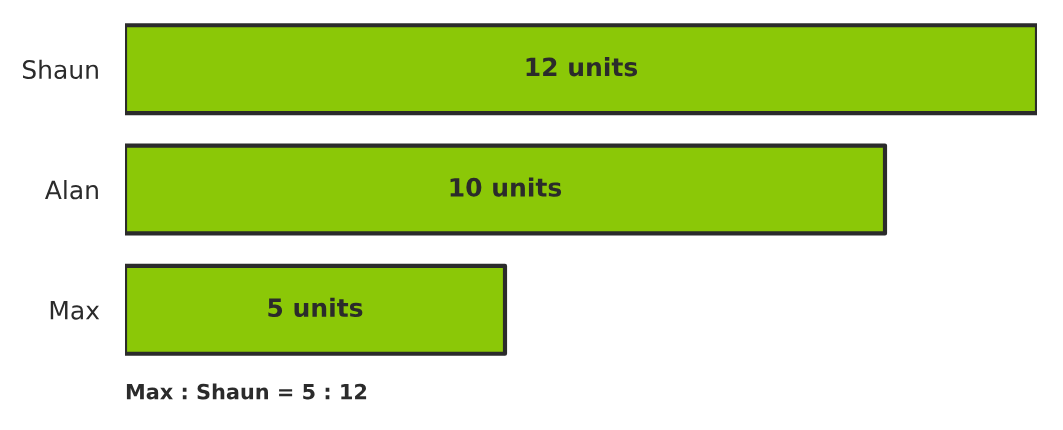 Image resolution: width=1063 pixels, height=430 pixels. What do you see at coordinates (582, 67) in the screenshot?
I see `data-label: 12 units` at bounding box center [582, 67].